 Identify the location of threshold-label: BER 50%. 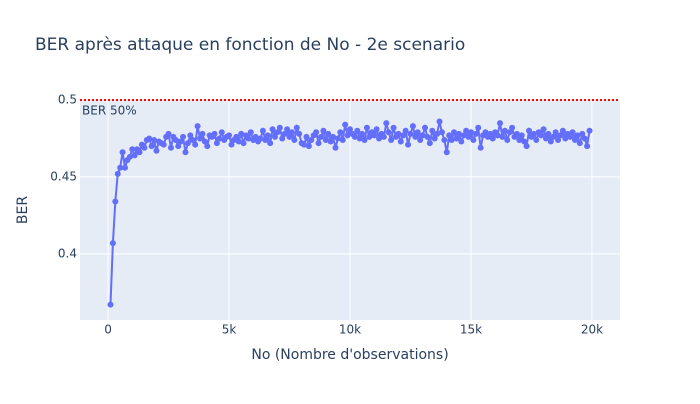
(109, 111).